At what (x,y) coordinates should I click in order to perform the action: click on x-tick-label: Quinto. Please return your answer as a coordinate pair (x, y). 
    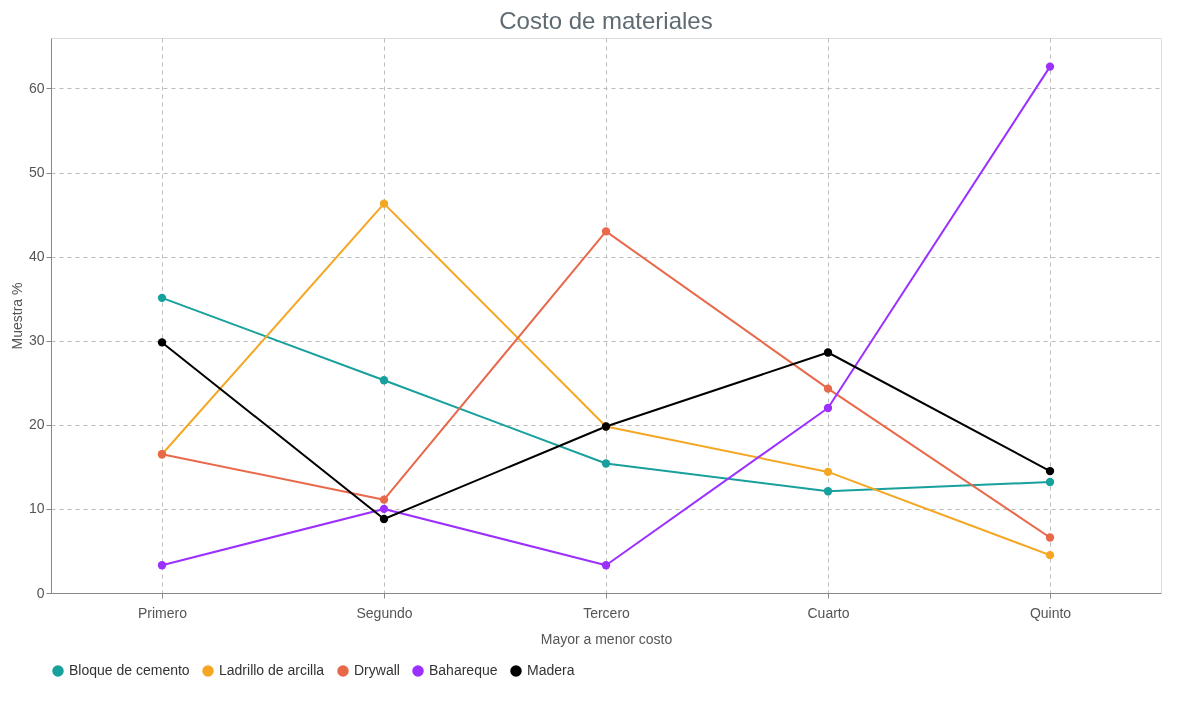
    Looking at the image, I should click on (1050, 612).